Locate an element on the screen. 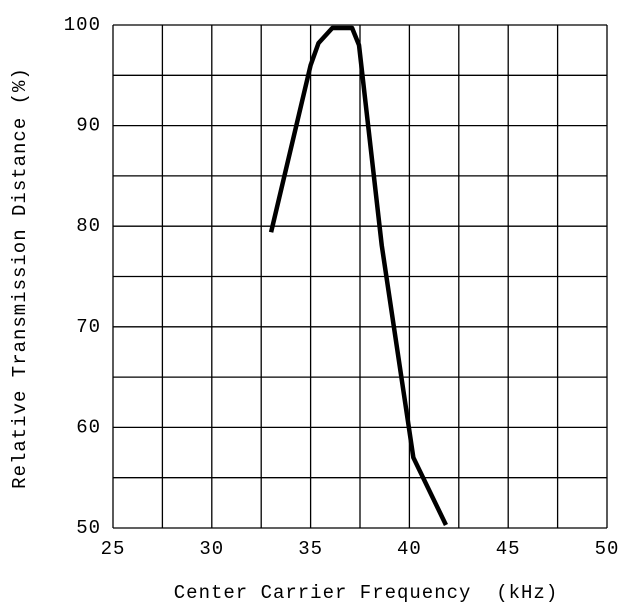 This screenshot has height=611, width=626. y-tick-label: 70 is located at coordinates (88, 327).